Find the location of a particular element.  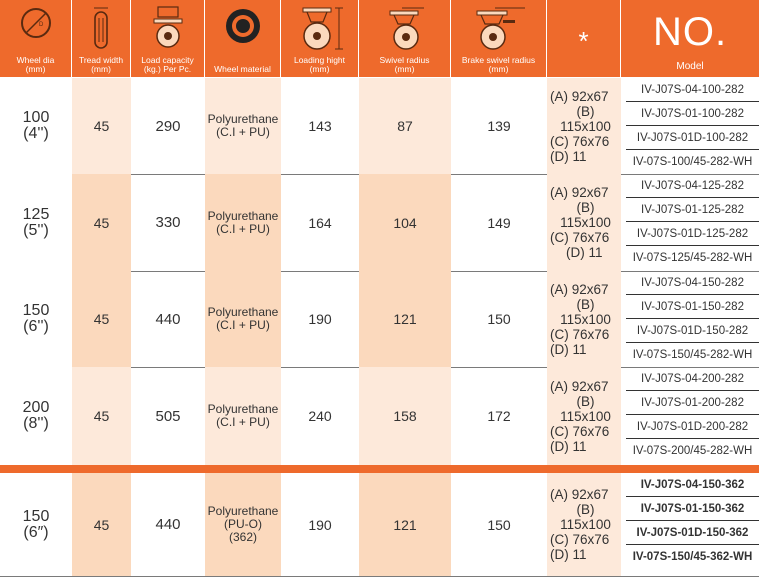

wheel-dia-inch: (6'') is located at coordinates (36, 326).